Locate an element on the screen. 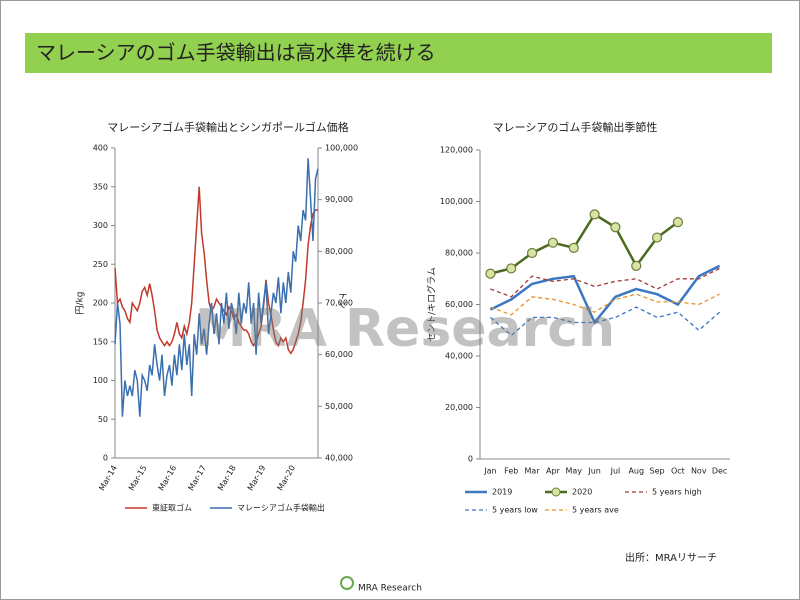 This screenshot has height=600, width=800. y-tick-label: 250 is located at coordinates (100, 264).